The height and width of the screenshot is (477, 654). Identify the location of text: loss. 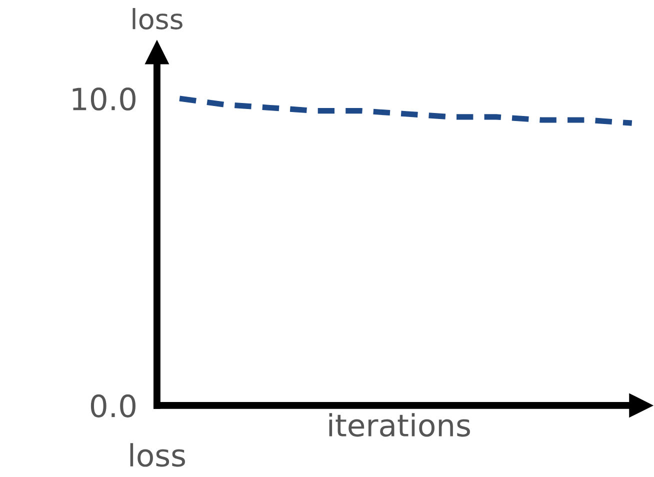
(157, 455).